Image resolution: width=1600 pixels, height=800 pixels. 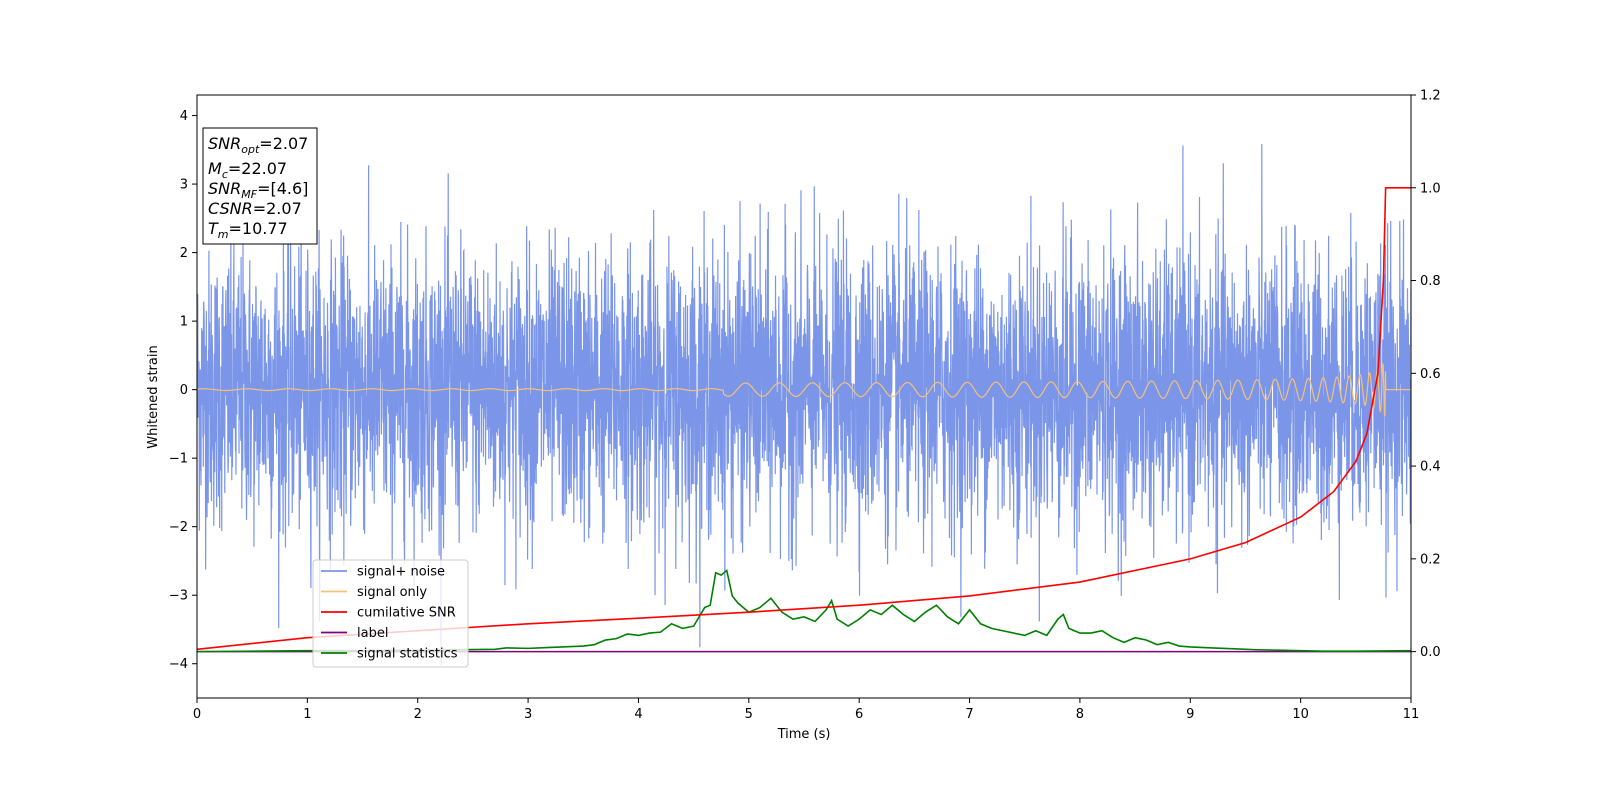 I want to click on y-axis-right: 0.0 0.2 0.4 0.6 0.8 1.0 1.2, so click(x=1426, y=374).